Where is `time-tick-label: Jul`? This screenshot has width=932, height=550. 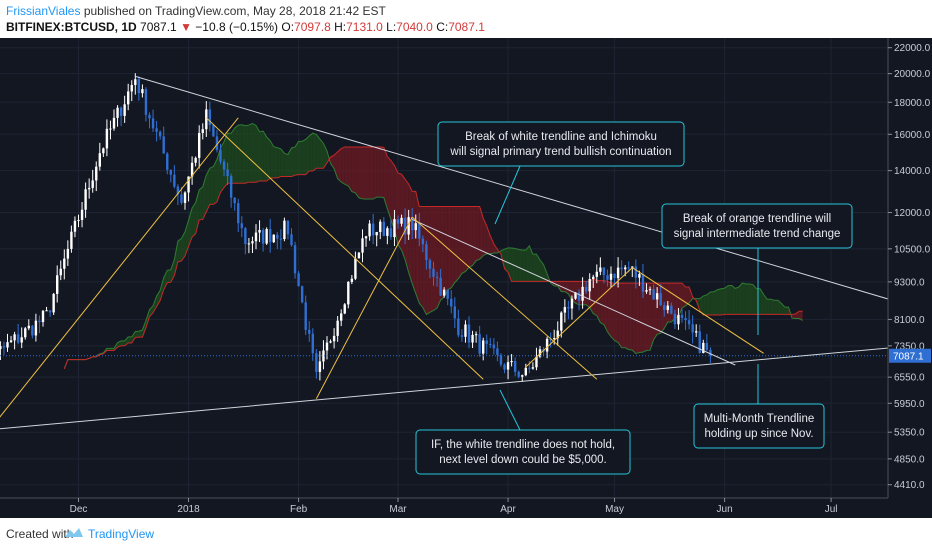 time-tick-label: Jul is located at coordinates (831, 509).